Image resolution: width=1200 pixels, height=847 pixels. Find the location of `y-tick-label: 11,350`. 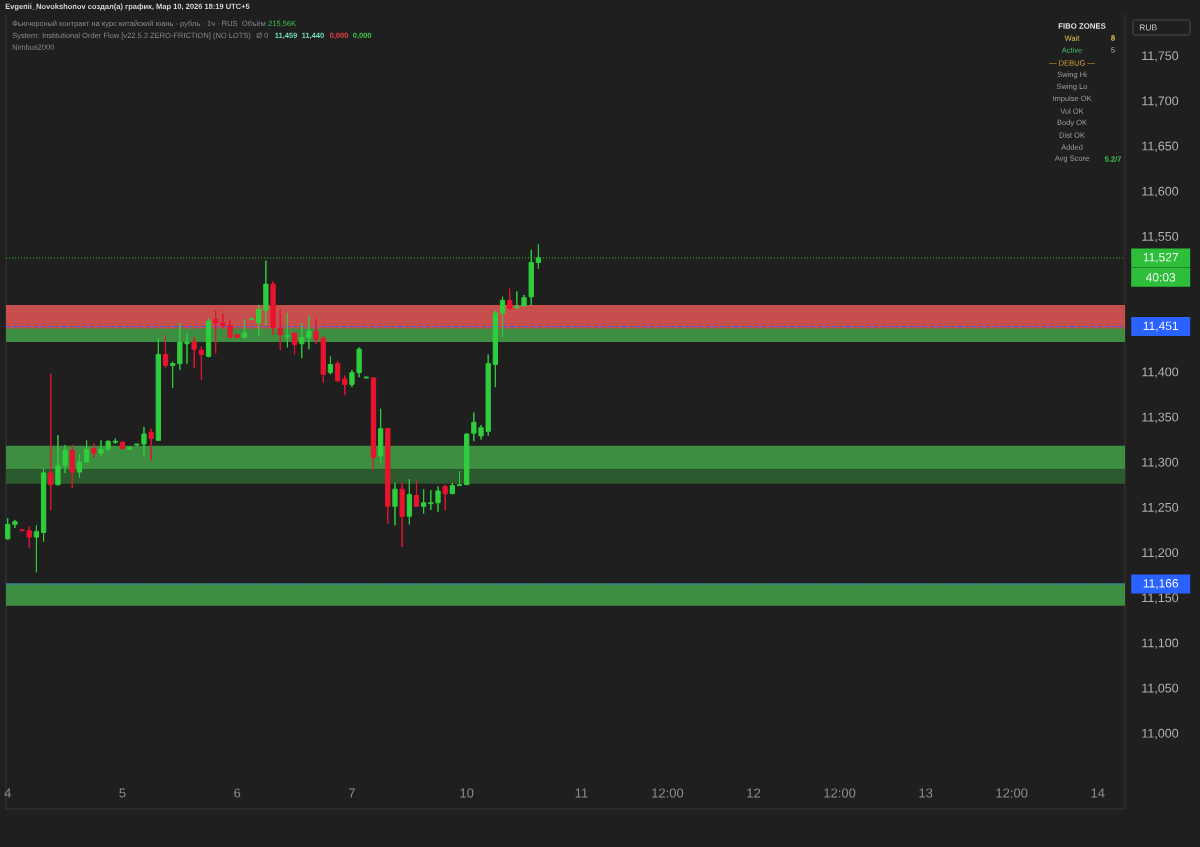

y-tick-label: 11,350 is located at coordinates (1160, 417).